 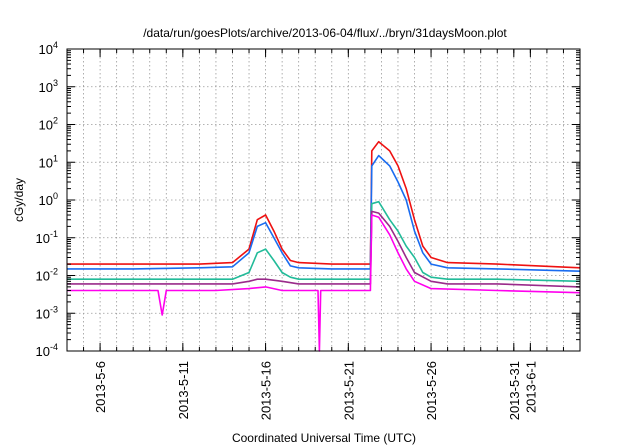 I want to click on y-tick-labels: 10⁻⁴ 10⁻³ 10⁻² 10⁻¹ 10⁰ 10¹ 10² 10³ 10⁴, so click(x=47, y=199).